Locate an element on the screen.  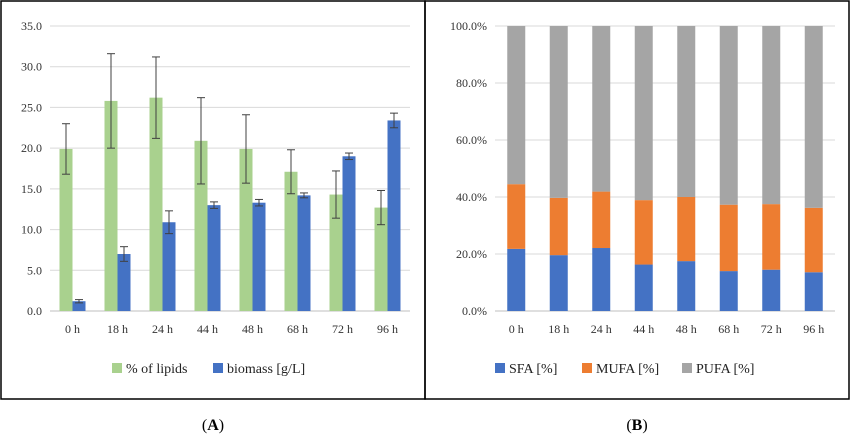
y-tick-label: 20.0 is located at coordinates (31, 148).